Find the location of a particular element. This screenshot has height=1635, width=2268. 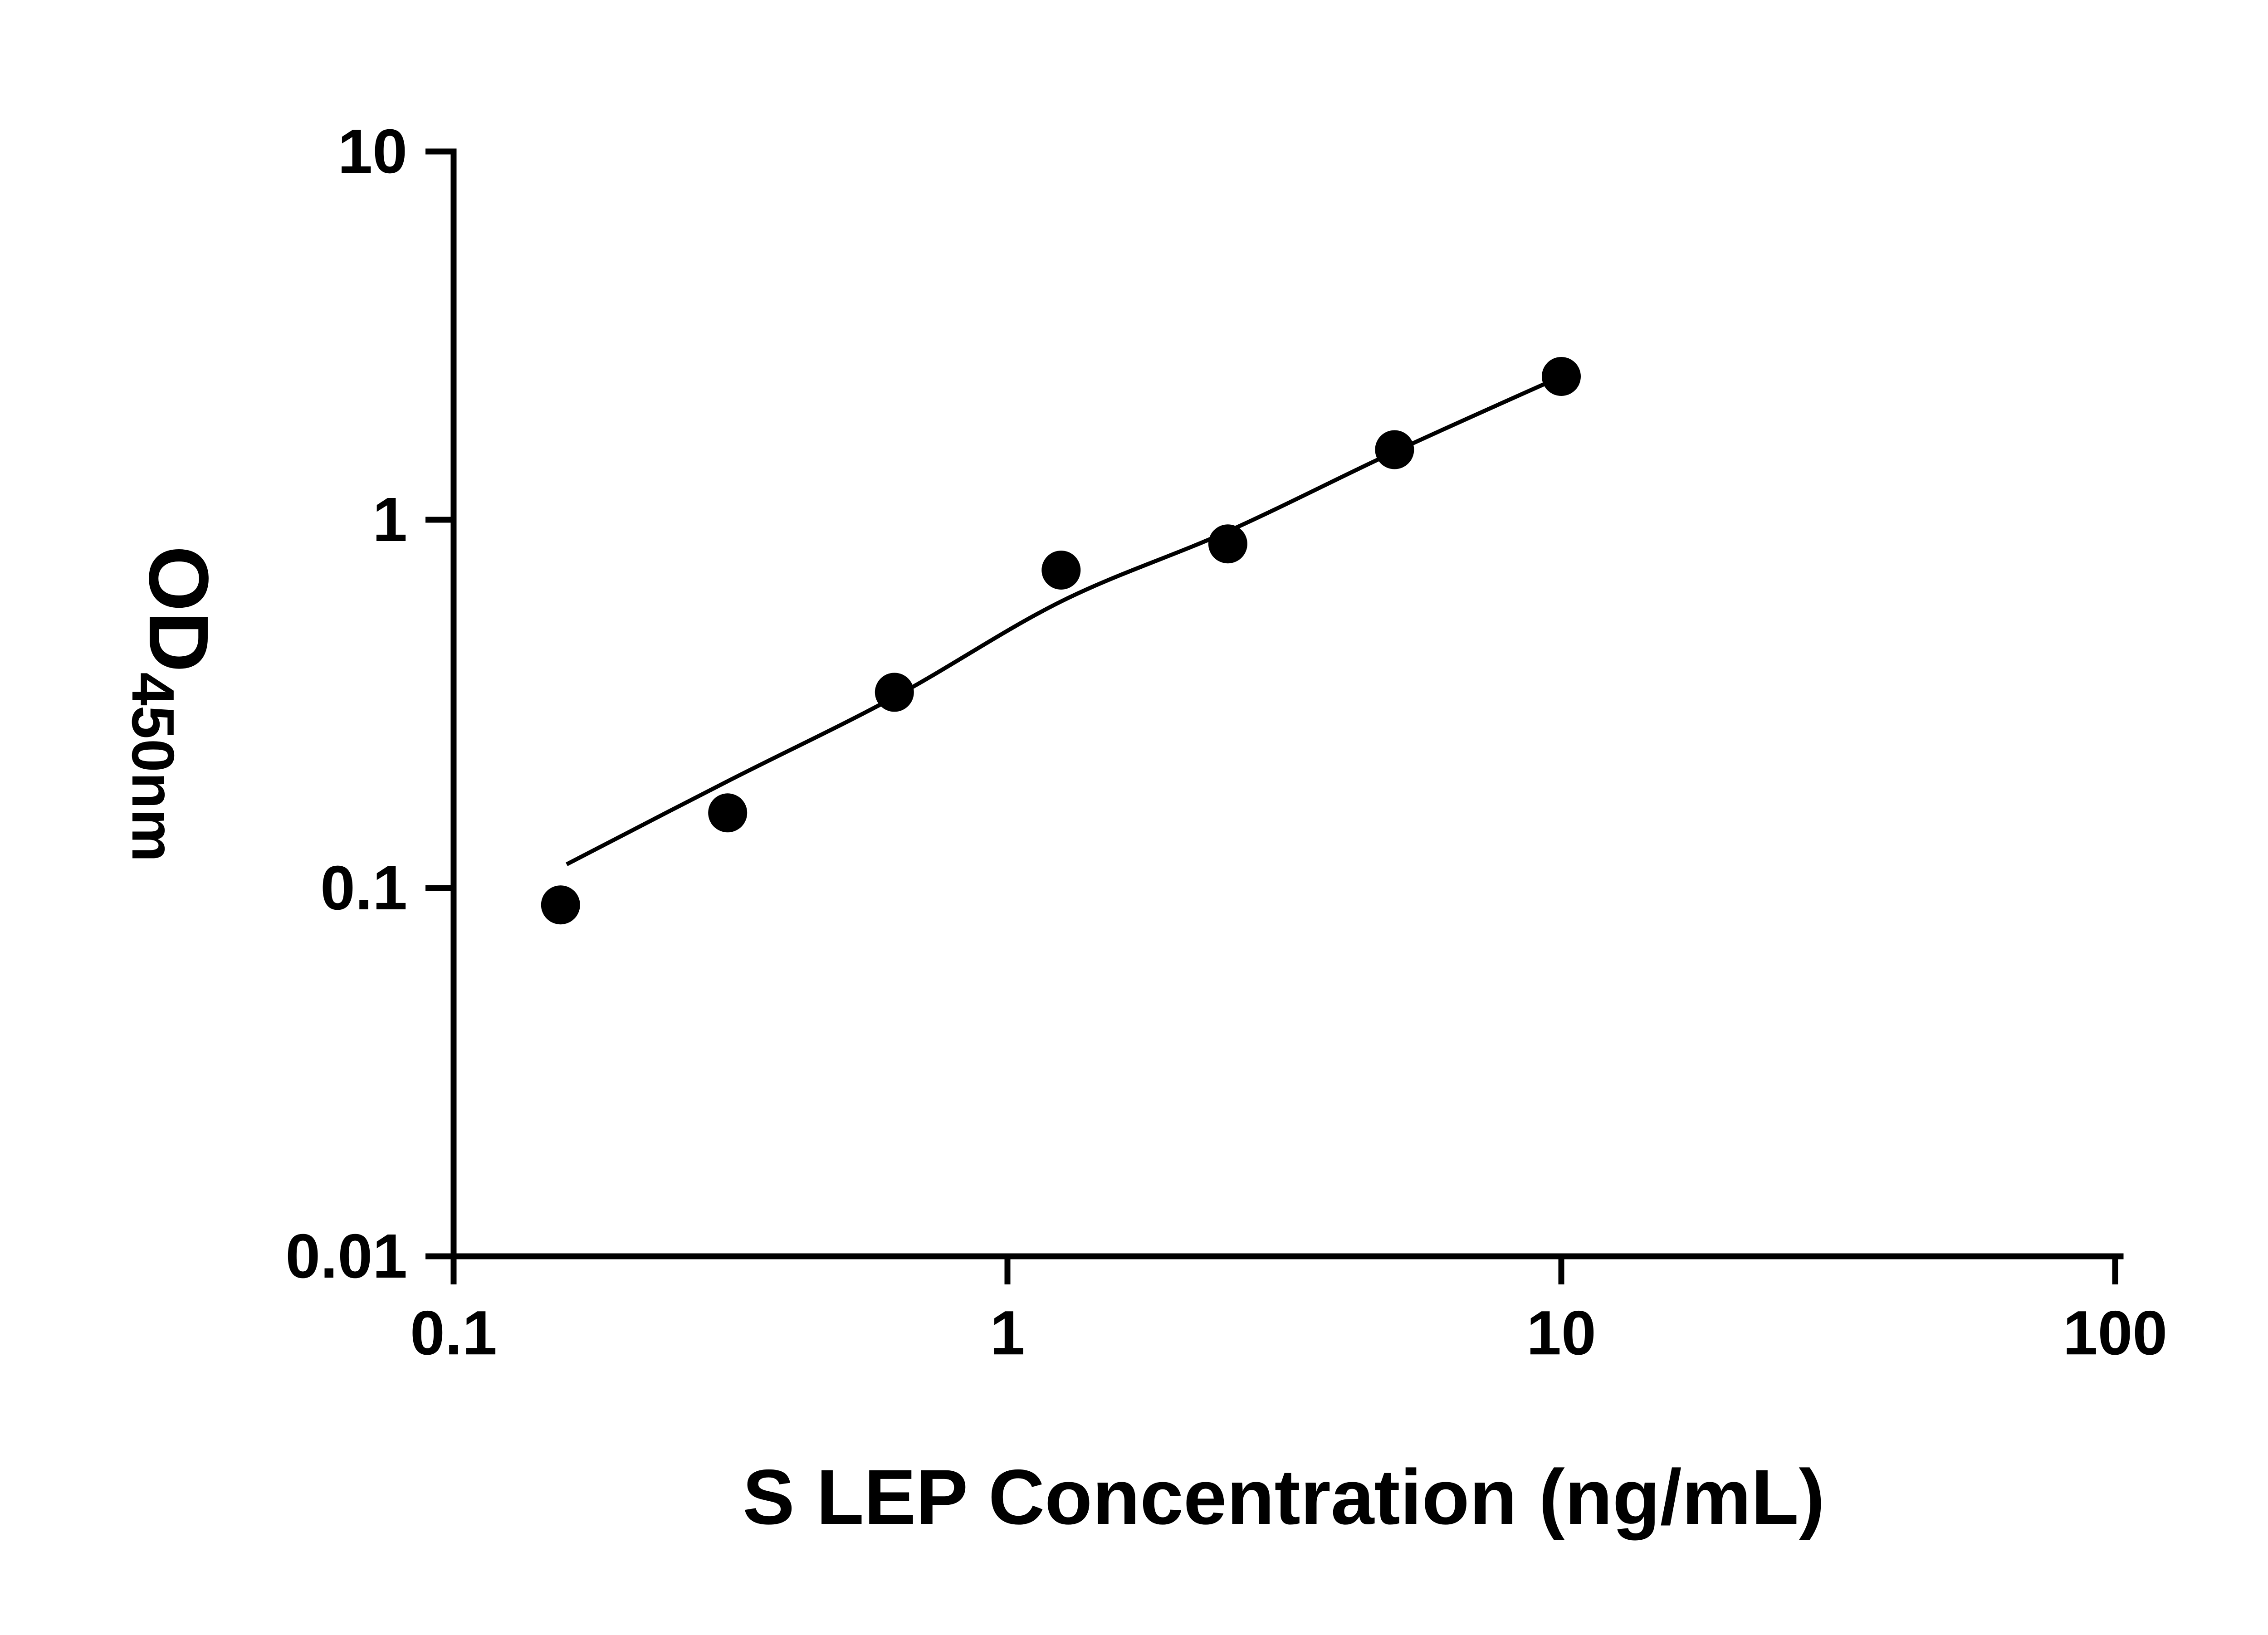

y-tick-label: 10 is located at coordinates (373, 152).